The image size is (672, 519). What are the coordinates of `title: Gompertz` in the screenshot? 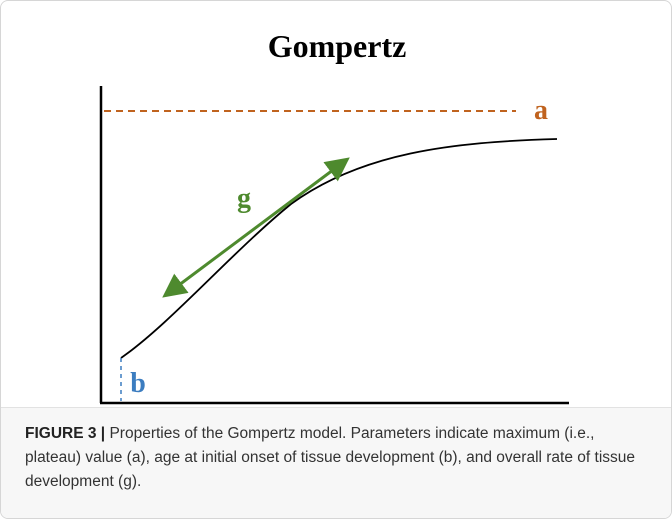 It's located at (337, 46).